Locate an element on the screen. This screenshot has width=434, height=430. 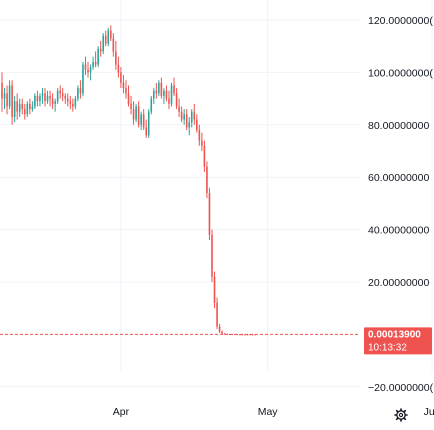
x-tick-label: May is located at coordinates (268, 412).